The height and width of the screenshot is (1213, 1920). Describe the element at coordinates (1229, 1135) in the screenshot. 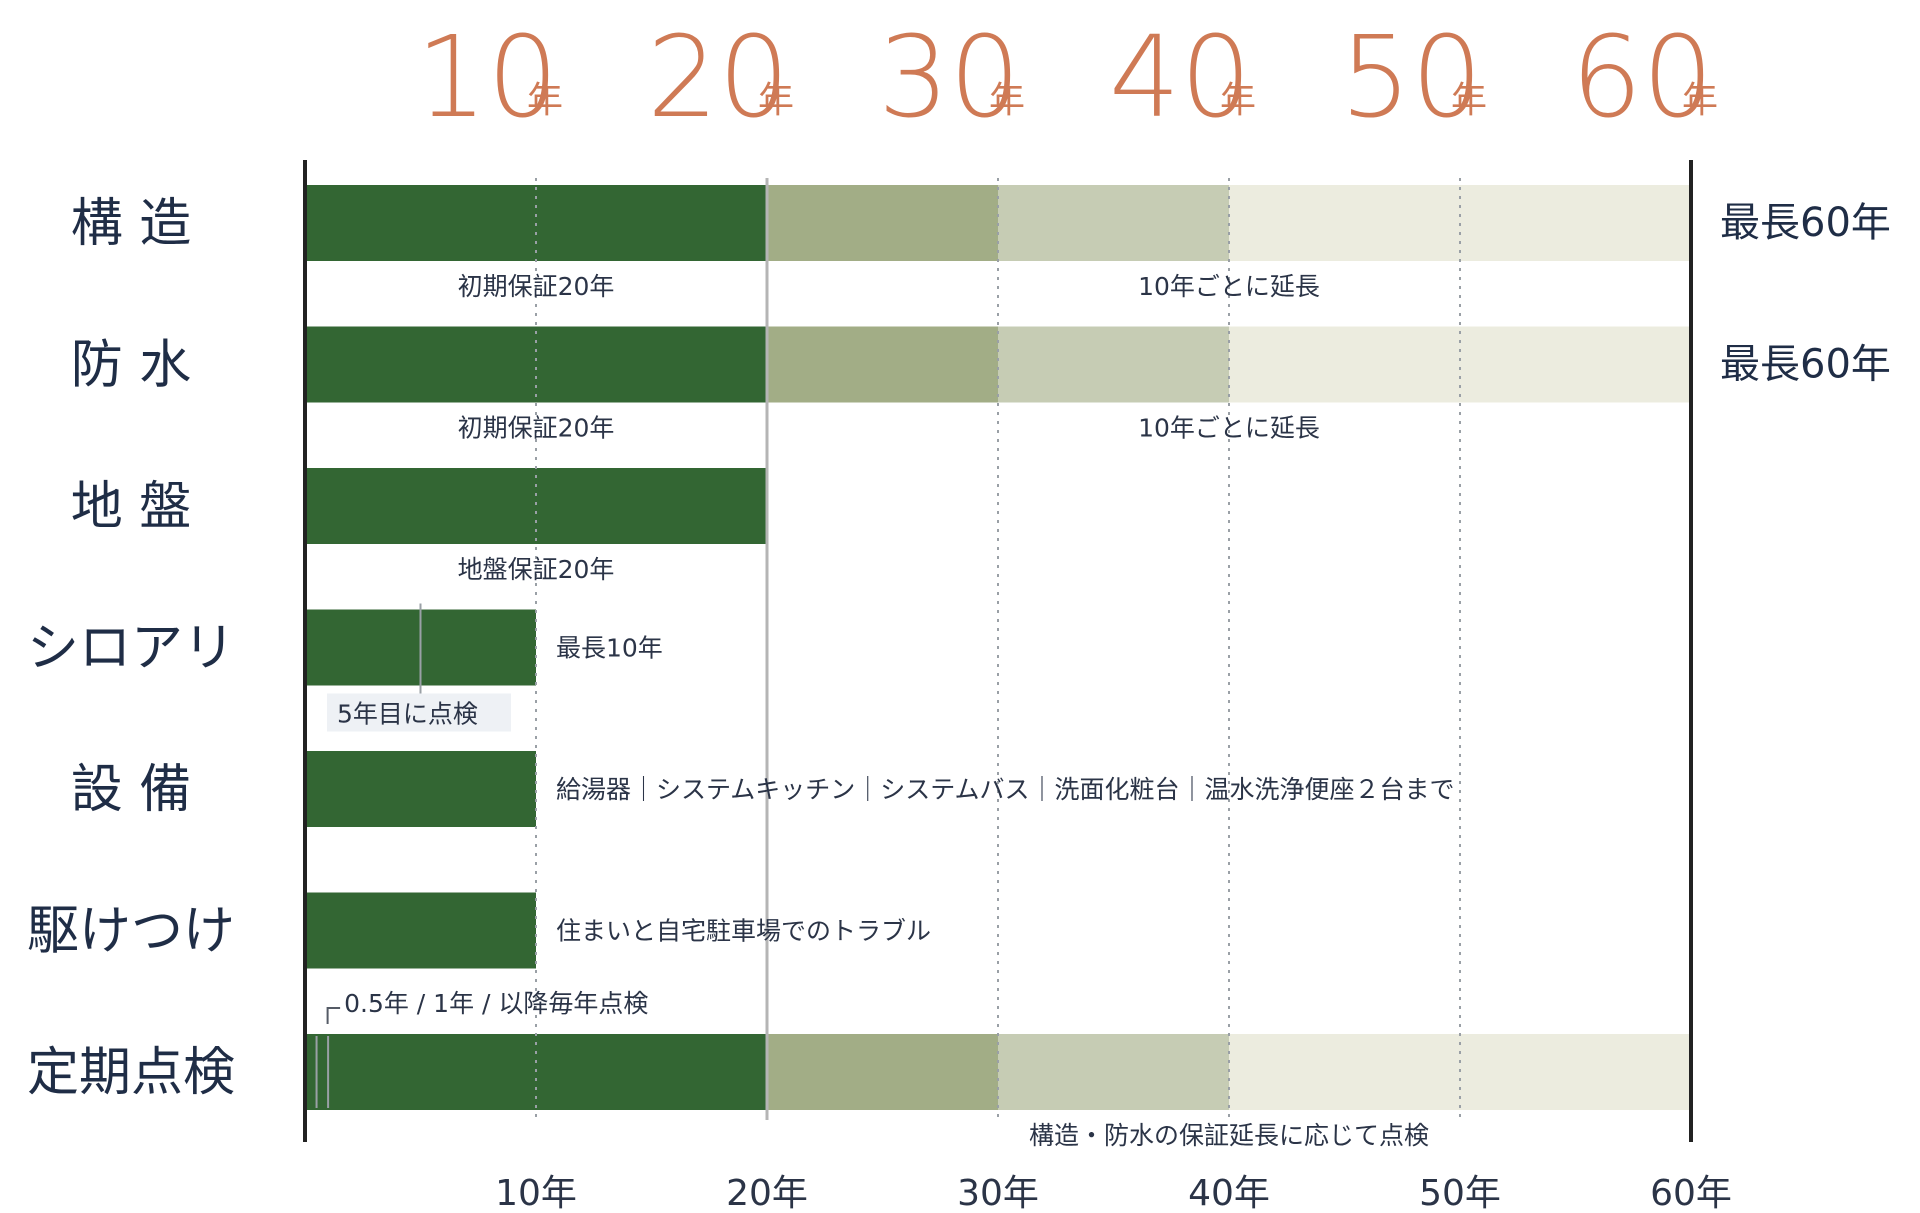

I see `periodic-inspection-extension-note: 構造・防水の保証延長に応じて点検` at that location.